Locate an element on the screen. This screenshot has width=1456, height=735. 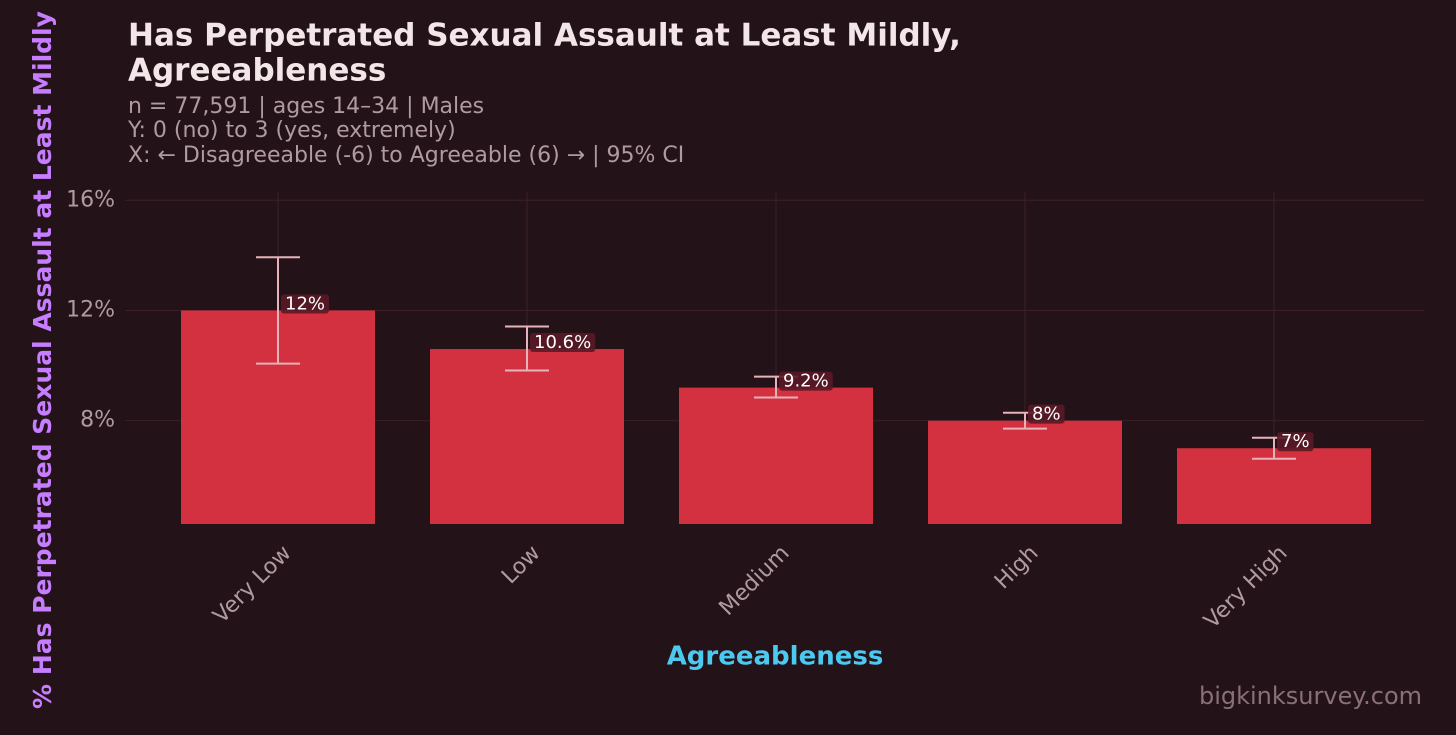
value-label: 8% is located at coordinates (1046, 414).